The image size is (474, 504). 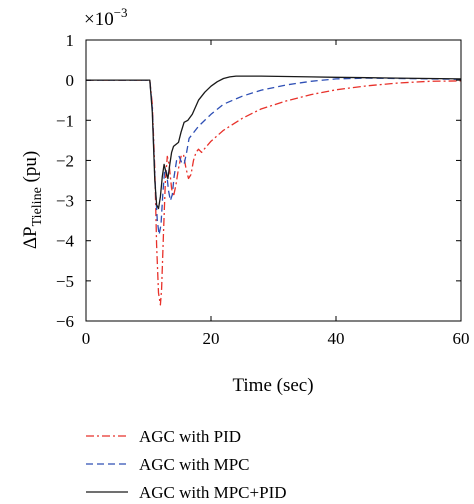 I want to click on exponent-power: −3, so click(x=121, y=12).